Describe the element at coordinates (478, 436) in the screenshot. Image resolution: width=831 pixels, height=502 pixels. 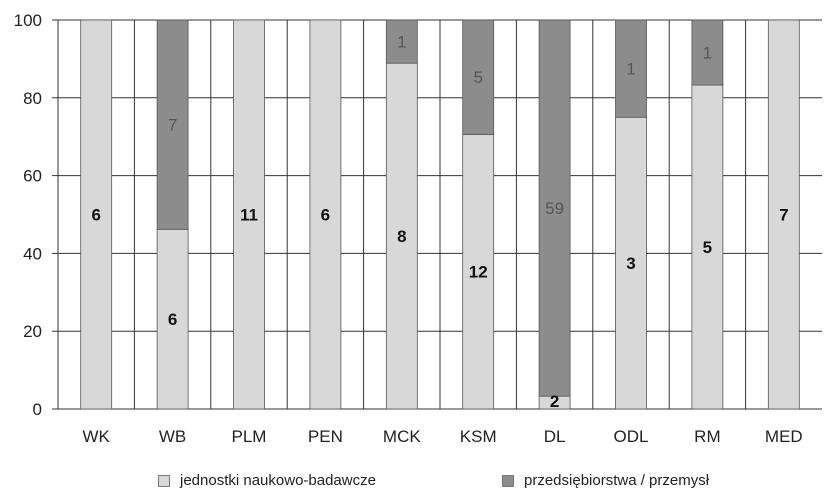
I see `x-tick-label: KSM` at that location.